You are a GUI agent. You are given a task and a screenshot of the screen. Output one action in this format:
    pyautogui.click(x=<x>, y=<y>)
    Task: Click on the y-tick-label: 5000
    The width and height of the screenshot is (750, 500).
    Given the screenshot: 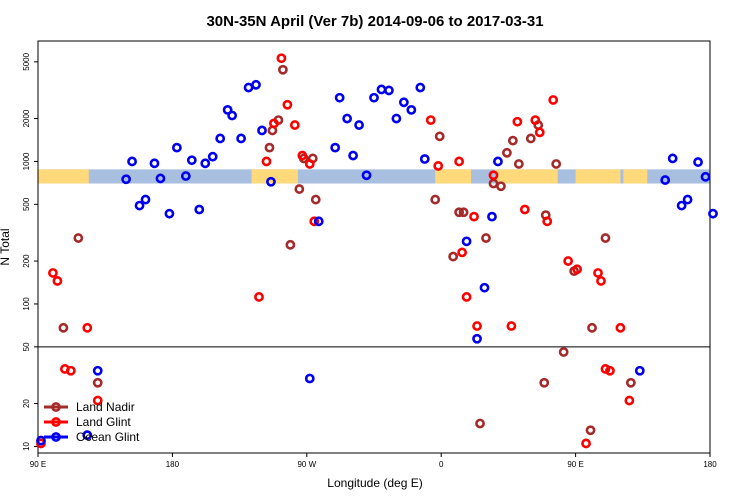 What is the action you would take?
    pyautogui.click(x=26, y=61)
    